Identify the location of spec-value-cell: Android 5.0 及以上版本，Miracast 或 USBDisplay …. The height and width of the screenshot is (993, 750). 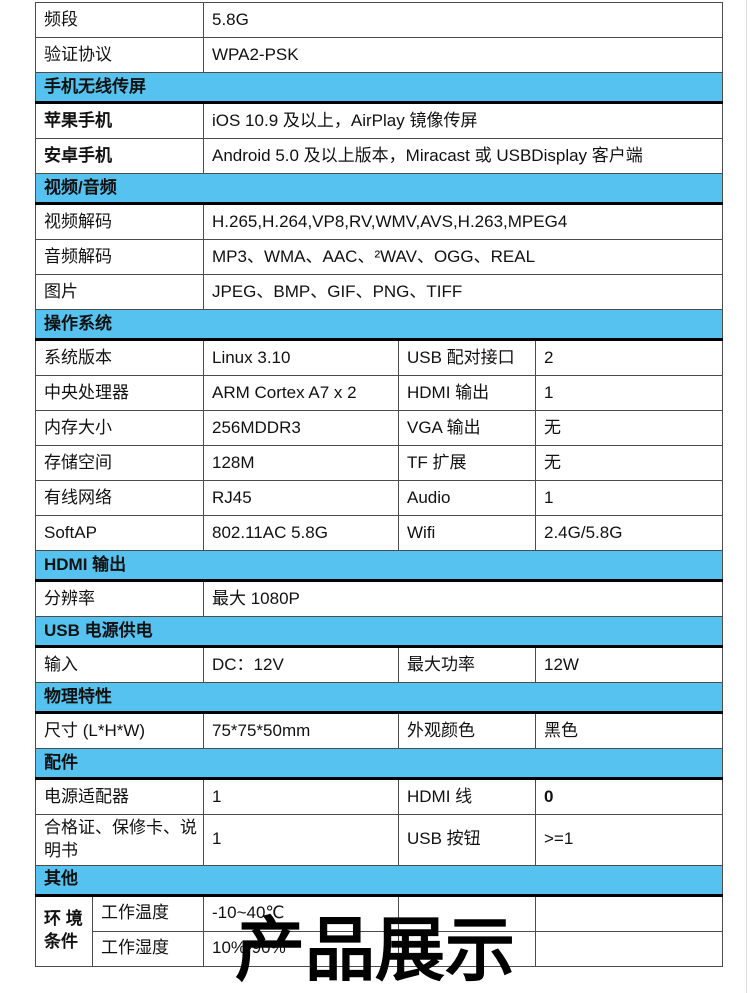
(463, 156).